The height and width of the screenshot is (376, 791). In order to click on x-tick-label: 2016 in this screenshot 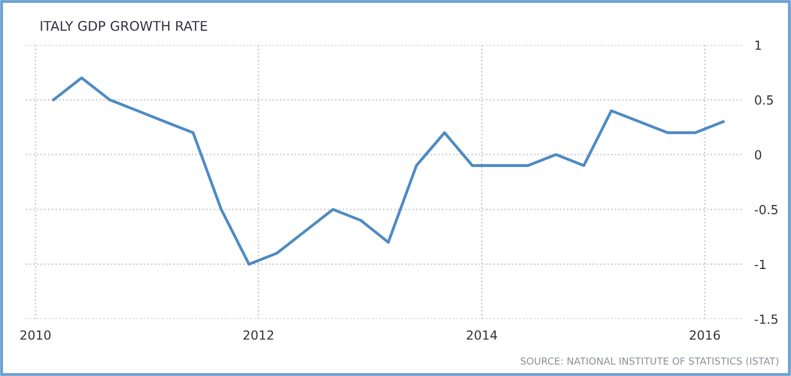, I will do `click(705, 335)`.